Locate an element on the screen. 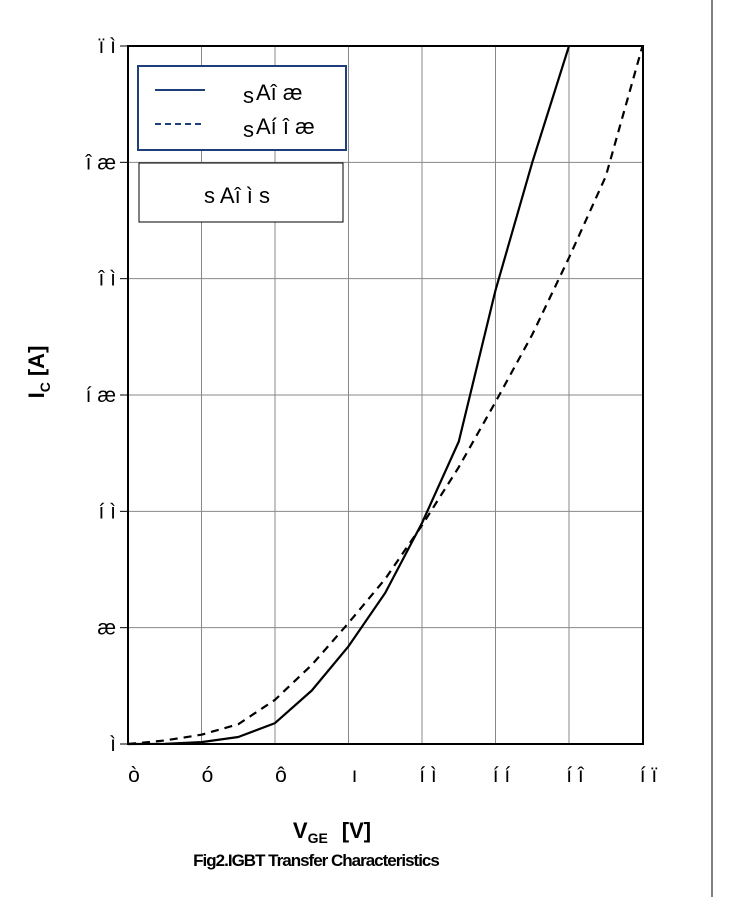 The height and width of the screenshot is (897, 745). legend-box is located at coordinates (242, 108).